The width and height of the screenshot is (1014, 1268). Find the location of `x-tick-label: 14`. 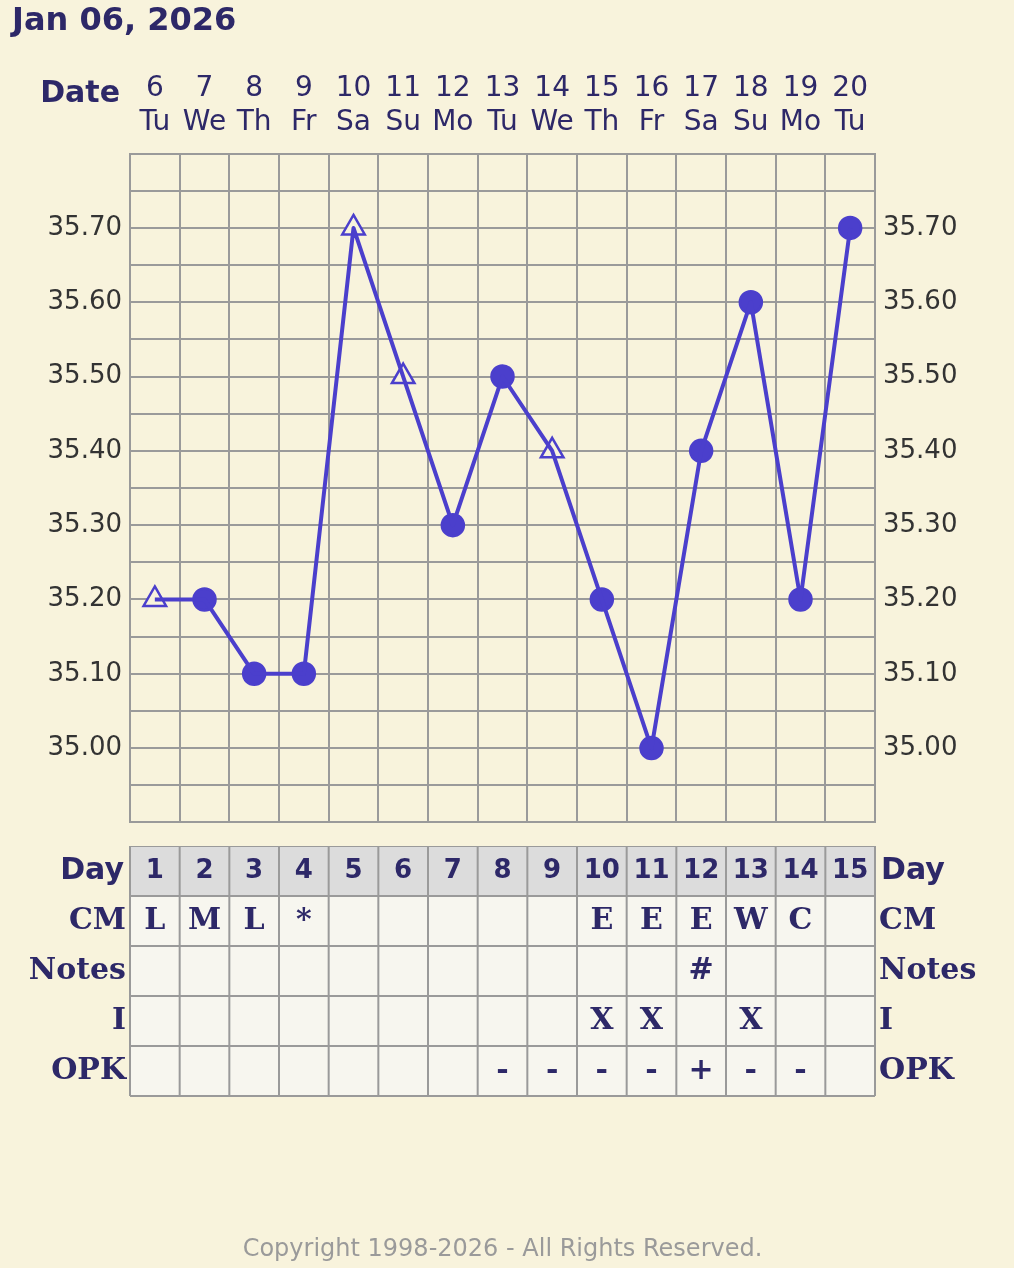

x-tick-label: 14 is located at coordinates (800, 868).